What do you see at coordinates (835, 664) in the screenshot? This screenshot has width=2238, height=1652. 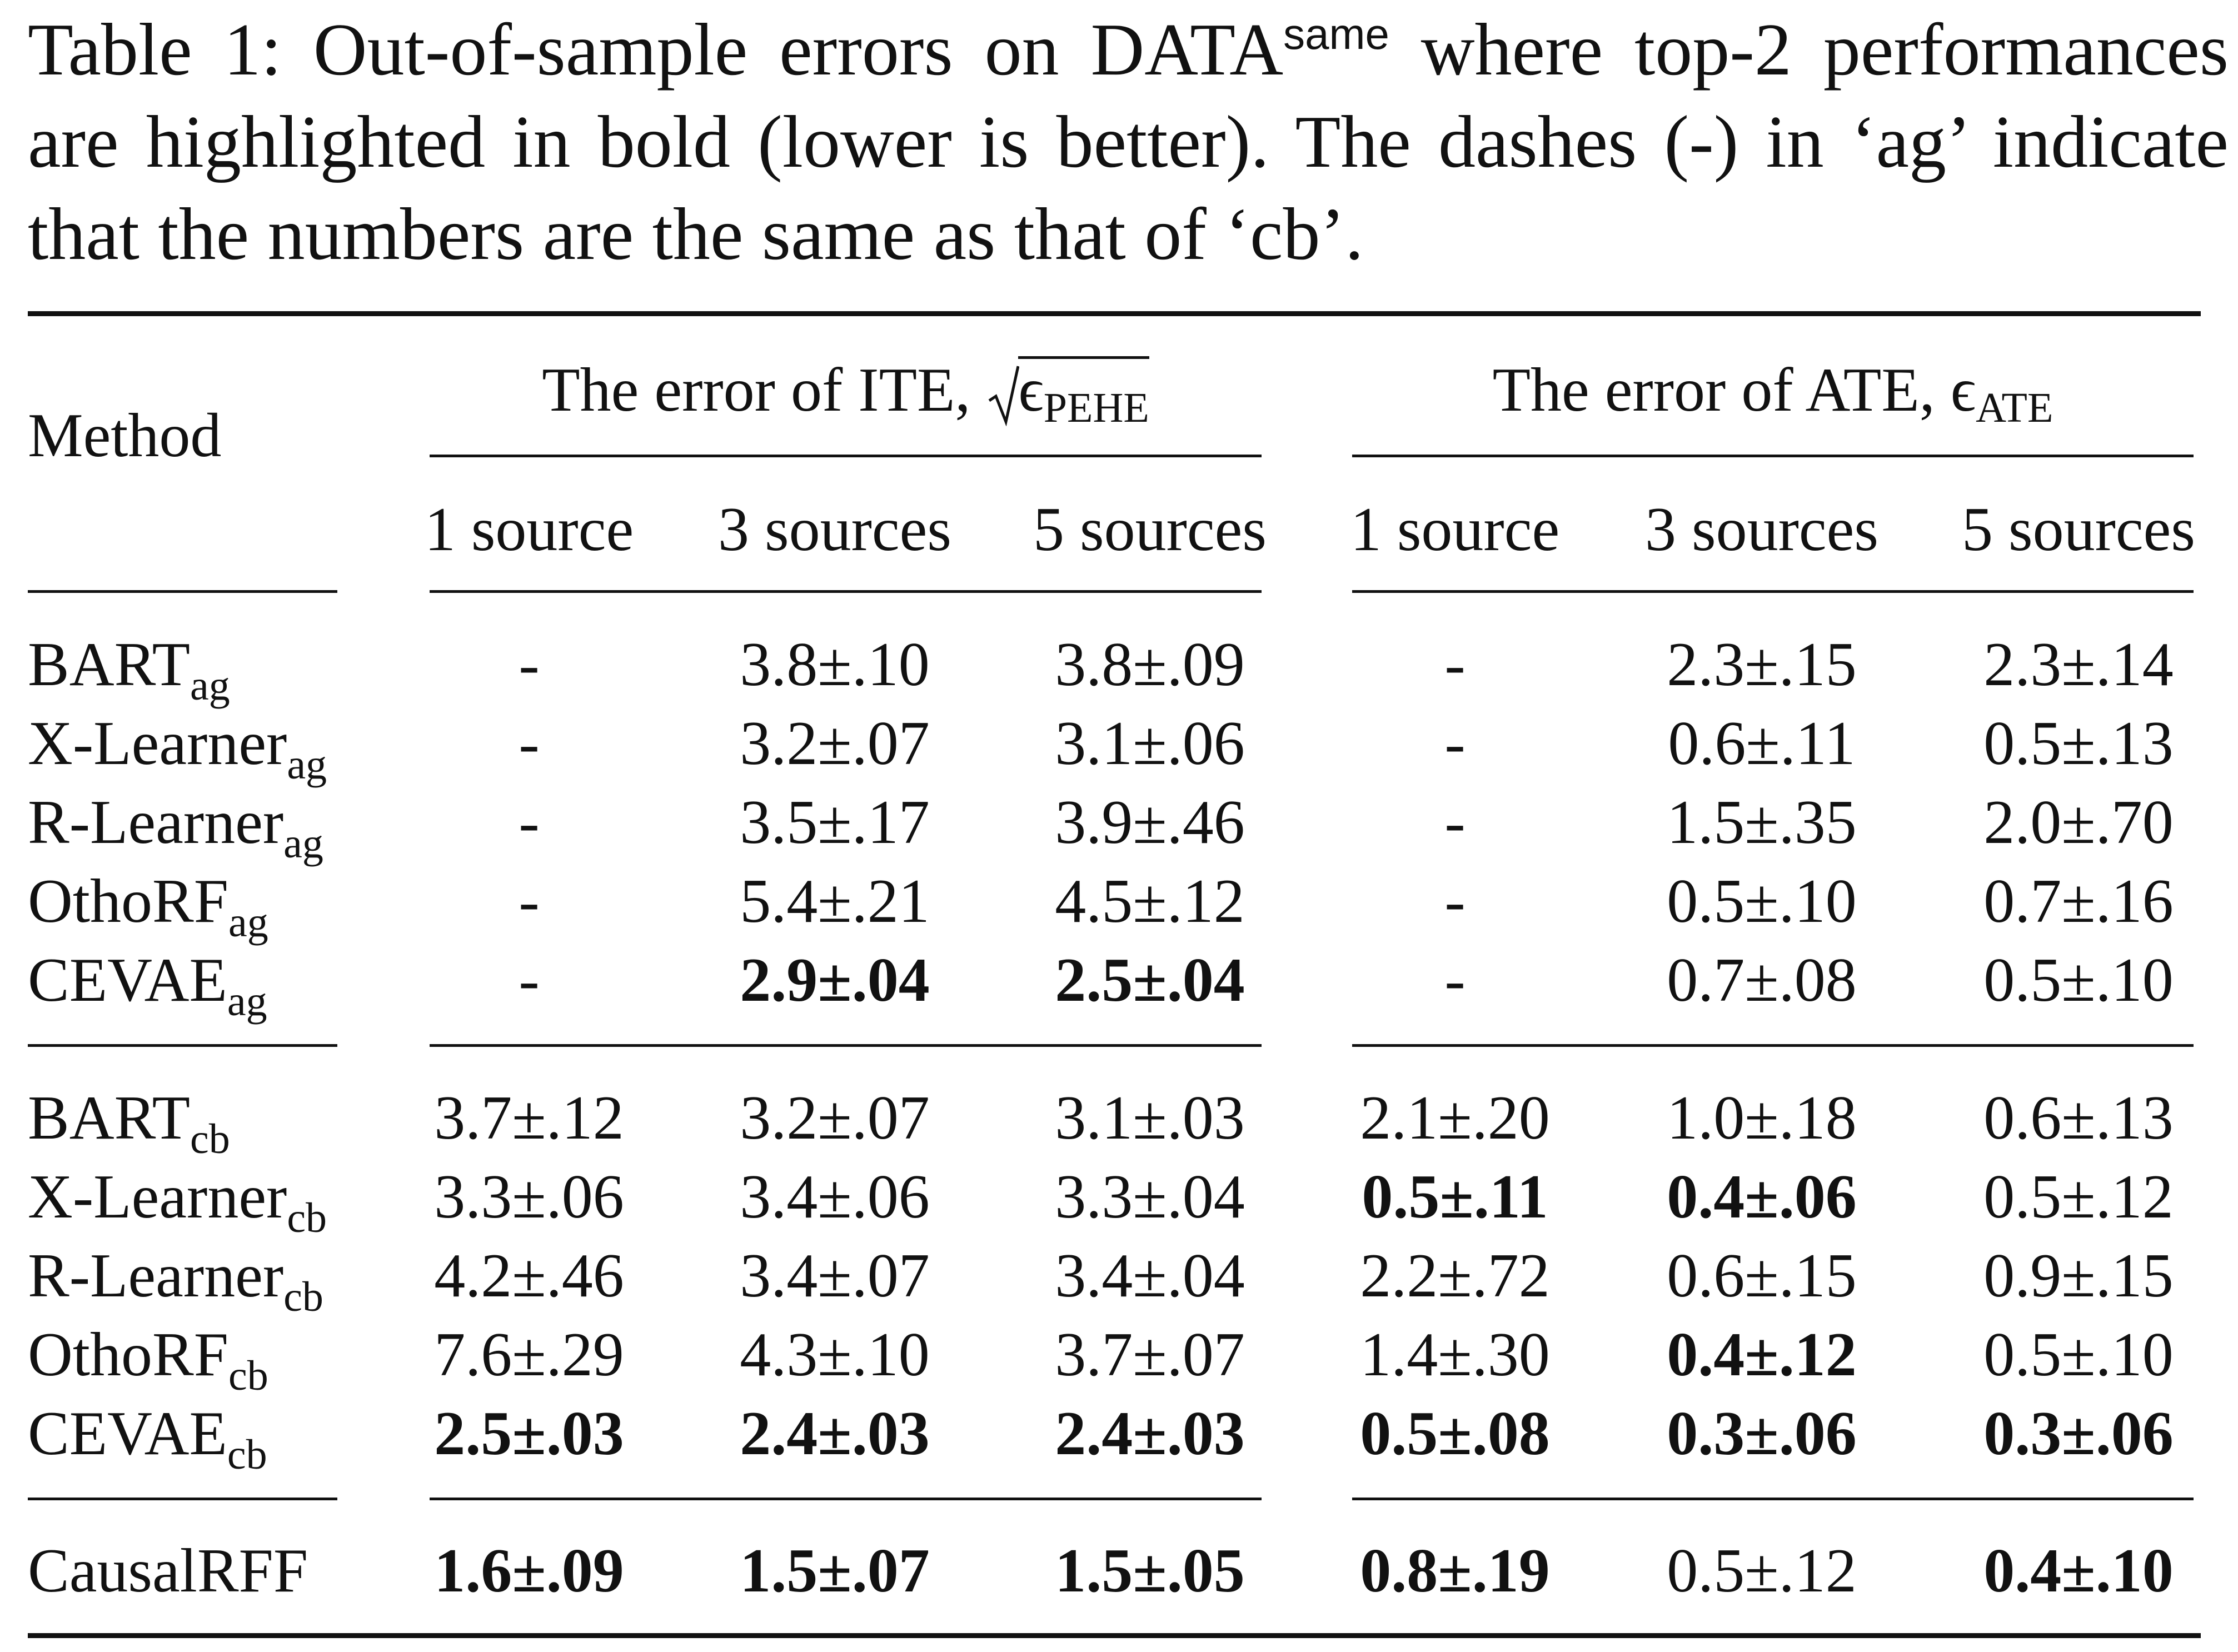 I see `table-cell: 3.8±.10` at bounding box center [835, 664].